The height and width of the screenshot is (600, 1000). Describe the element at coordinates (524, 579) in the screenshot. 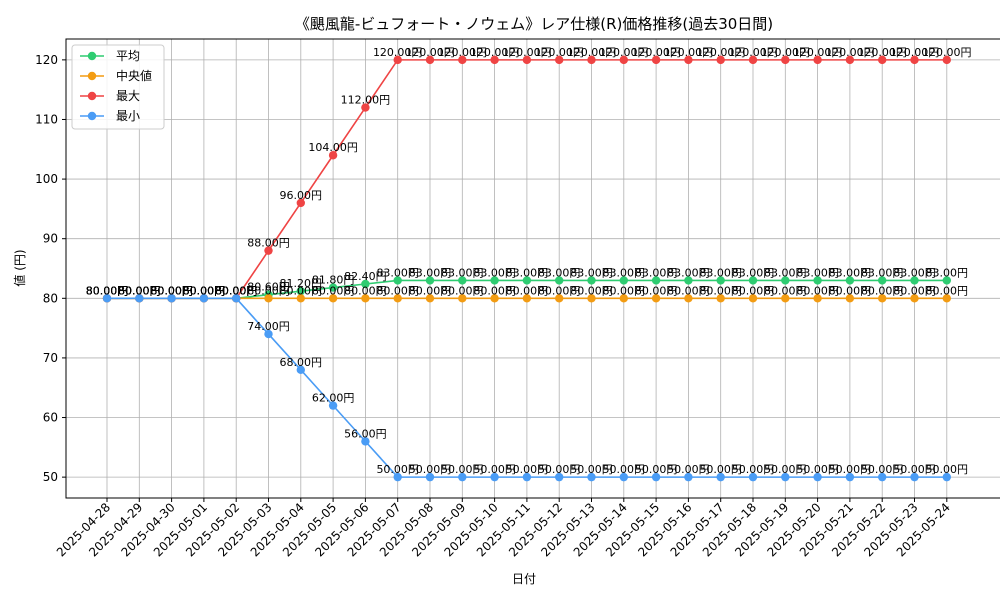

I see `x-axis-label: 日付` at that location.